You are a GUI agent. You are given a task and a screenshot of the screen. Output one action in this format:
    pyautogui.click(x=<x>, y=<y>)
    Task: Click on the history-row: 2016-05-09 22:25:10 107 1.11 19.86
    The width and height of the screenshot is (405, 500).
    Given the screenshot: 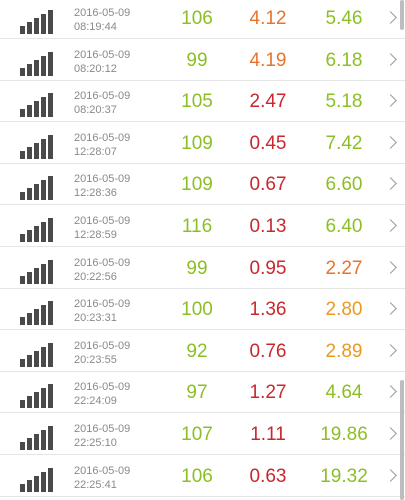 What is the action you would take?
    pyautogui.click(x=202, y=435)
    